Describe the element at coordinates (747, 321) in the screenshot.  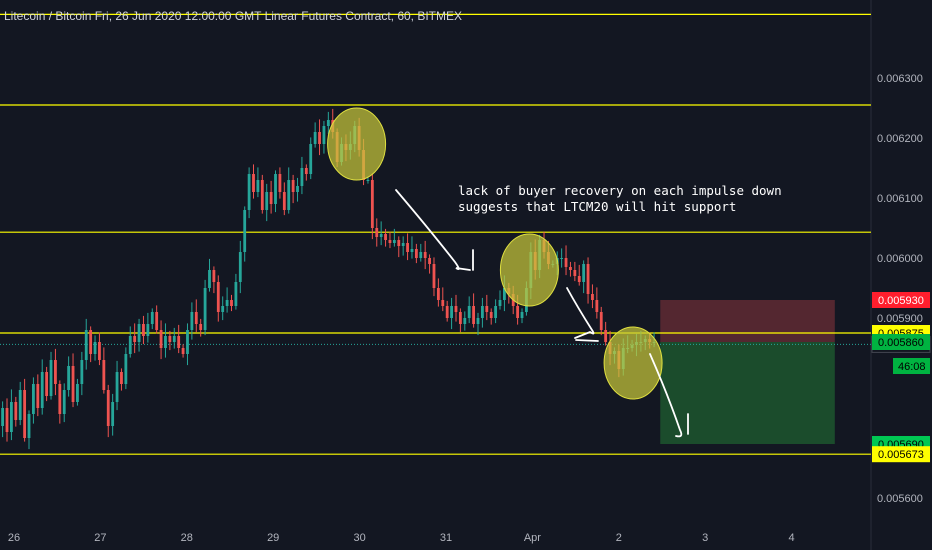
I see `stop-loss-zone` at that location.